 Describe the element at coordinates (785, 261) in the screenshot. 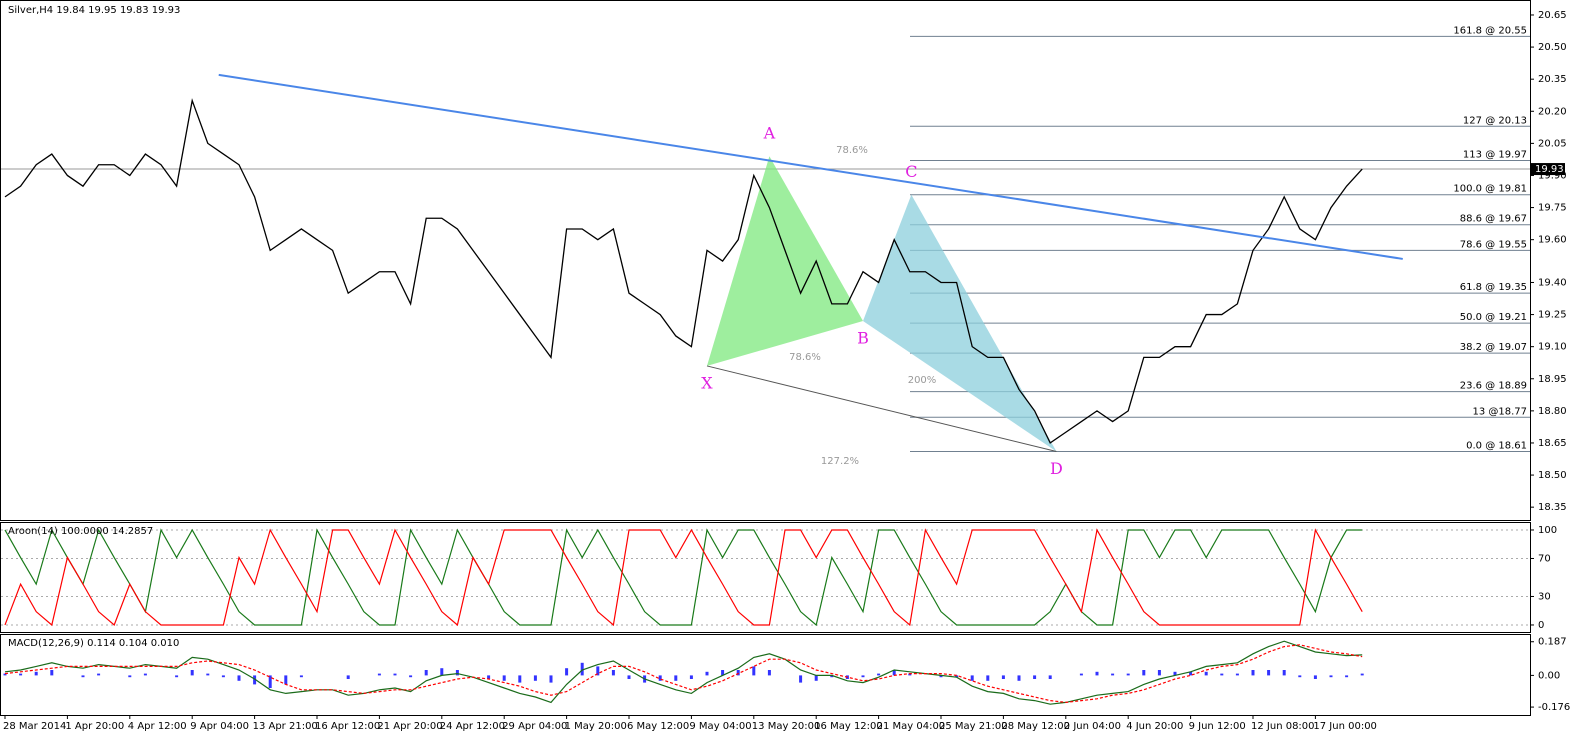

I see `pattern-xab` at that location.